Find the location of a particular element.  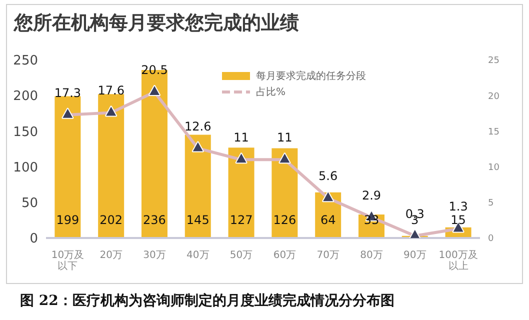

x-tick-label: 30万 is located at coordinates (154, 255).